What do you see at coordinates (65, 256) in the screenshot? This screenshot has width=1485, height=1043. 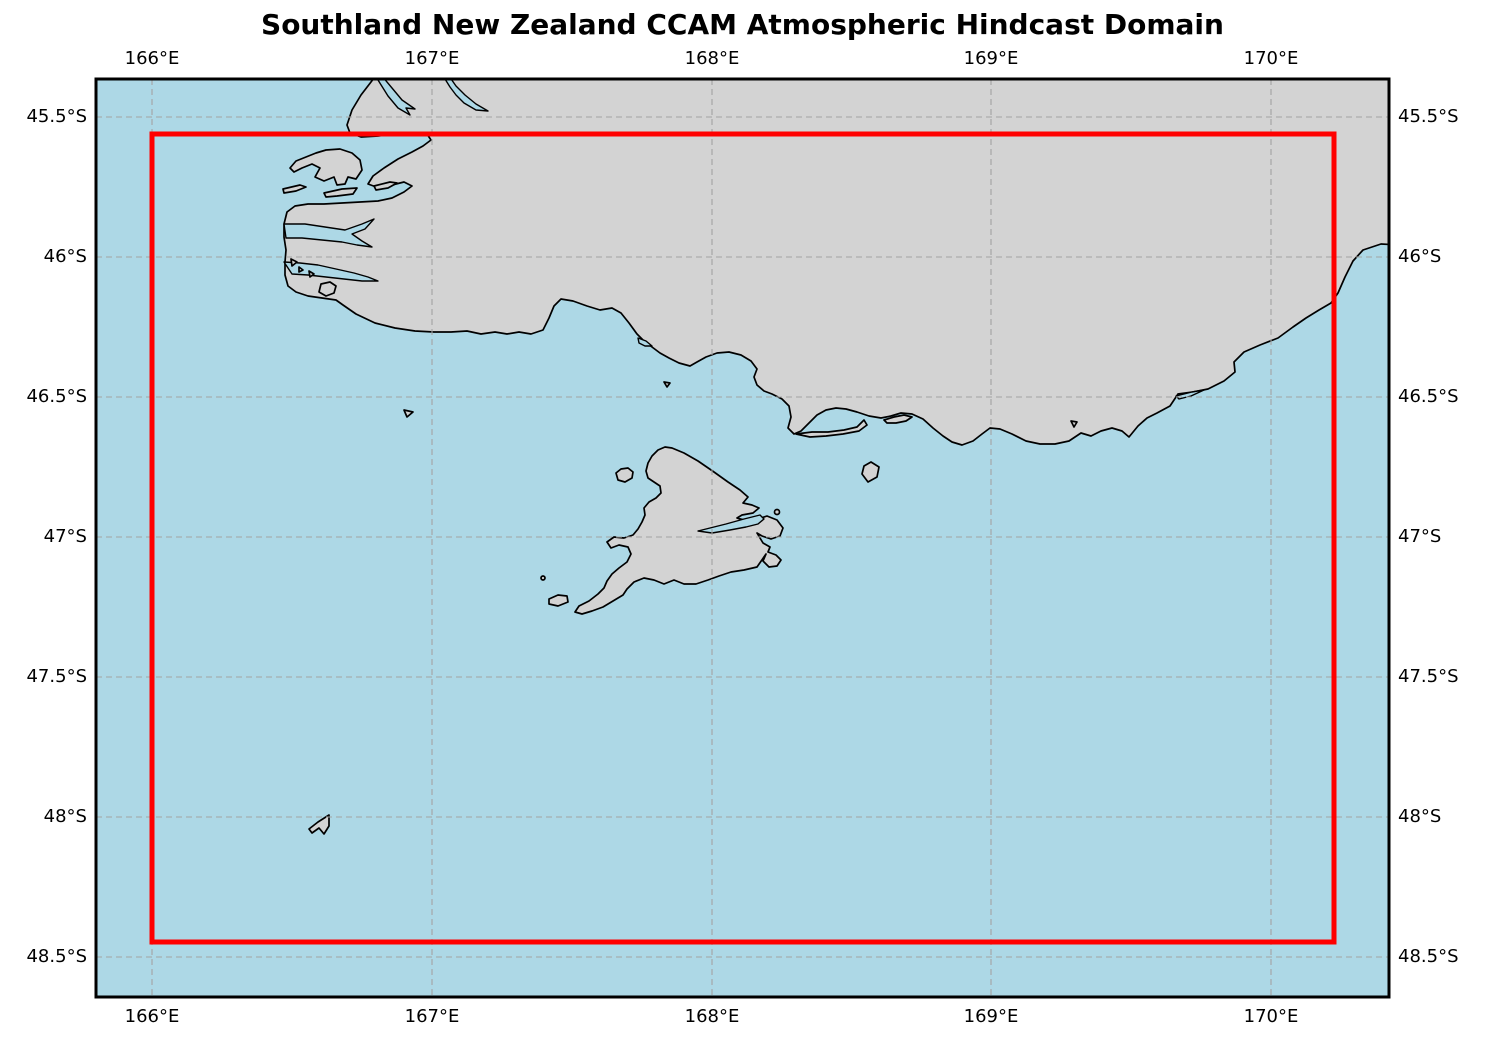 I see `tick-left-46s: 46°S` at bounding box center [65, 256].